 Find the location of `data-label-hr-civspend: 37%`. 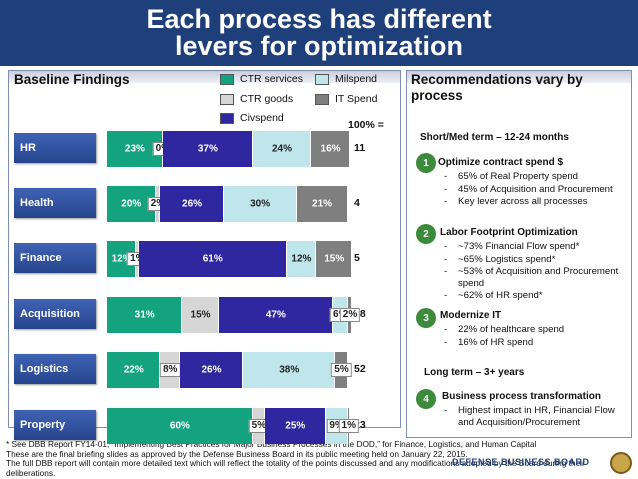

data-label-hr-civspend: 37% is located at coordinates (207, 149).